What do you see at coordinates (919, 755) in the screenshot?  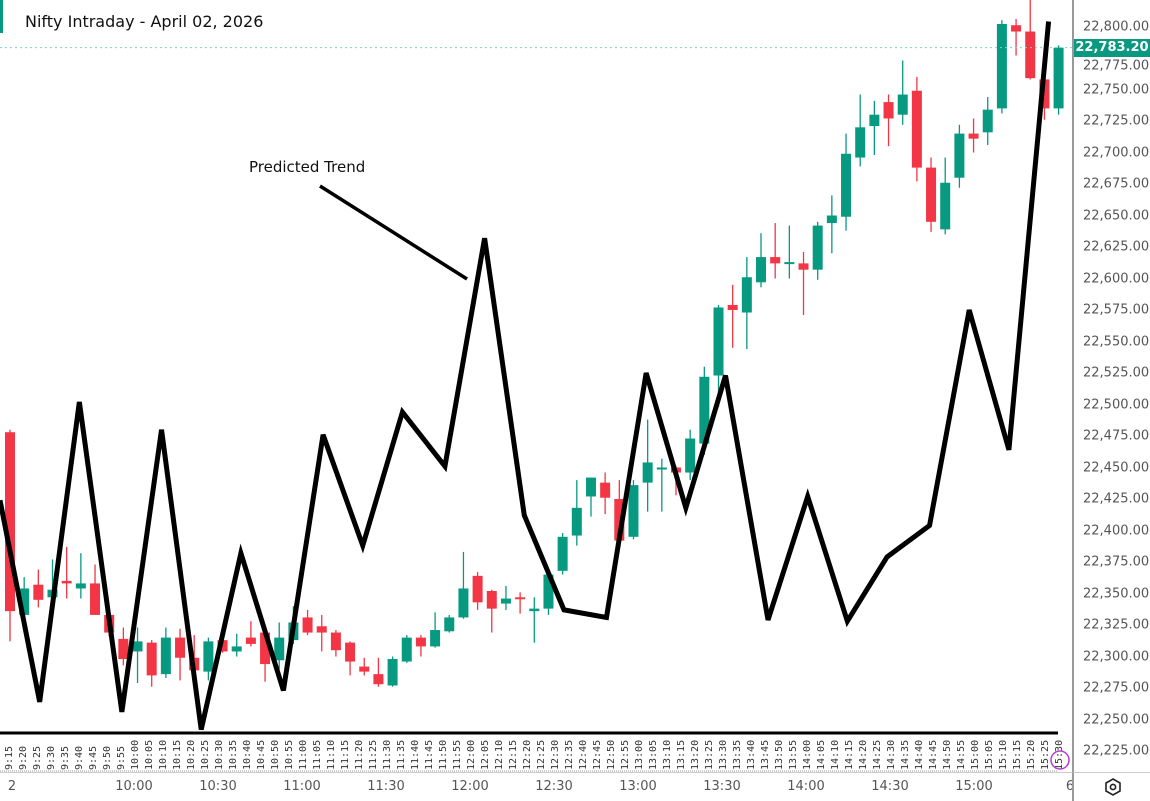 I see `time-tick-label: 14:40` at bounding box center [919, 755].